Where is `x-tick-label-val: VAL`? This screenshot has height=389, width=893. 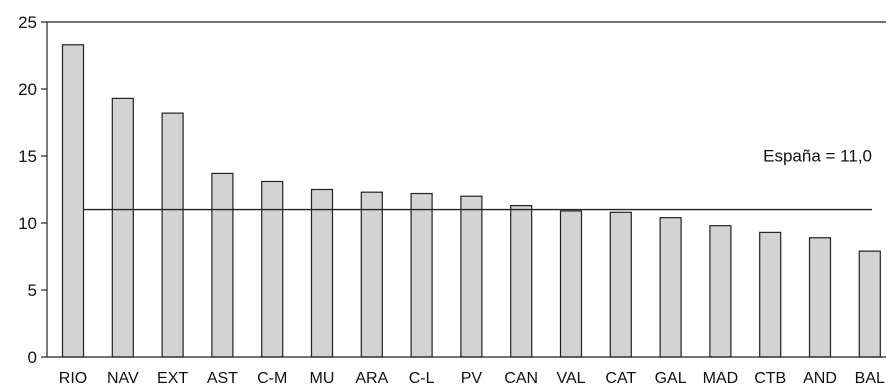 x-tick-label-val: VAL is located at coordinates (570, 378).